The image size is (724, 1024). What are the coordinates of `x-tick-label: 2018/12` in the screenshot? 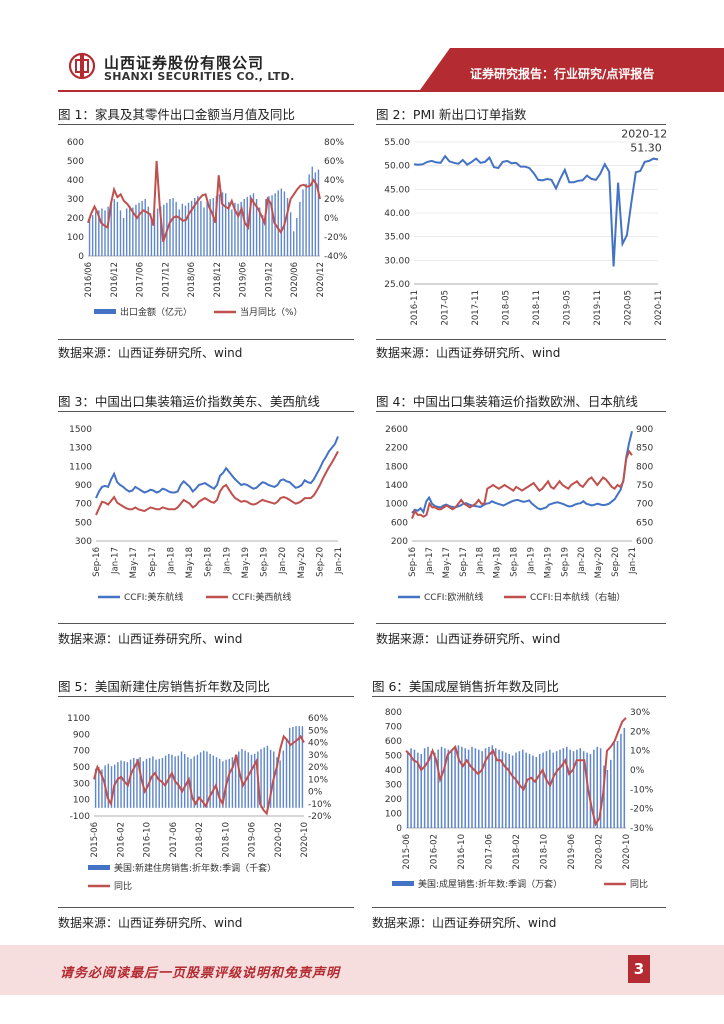 It's located at (218, 279).